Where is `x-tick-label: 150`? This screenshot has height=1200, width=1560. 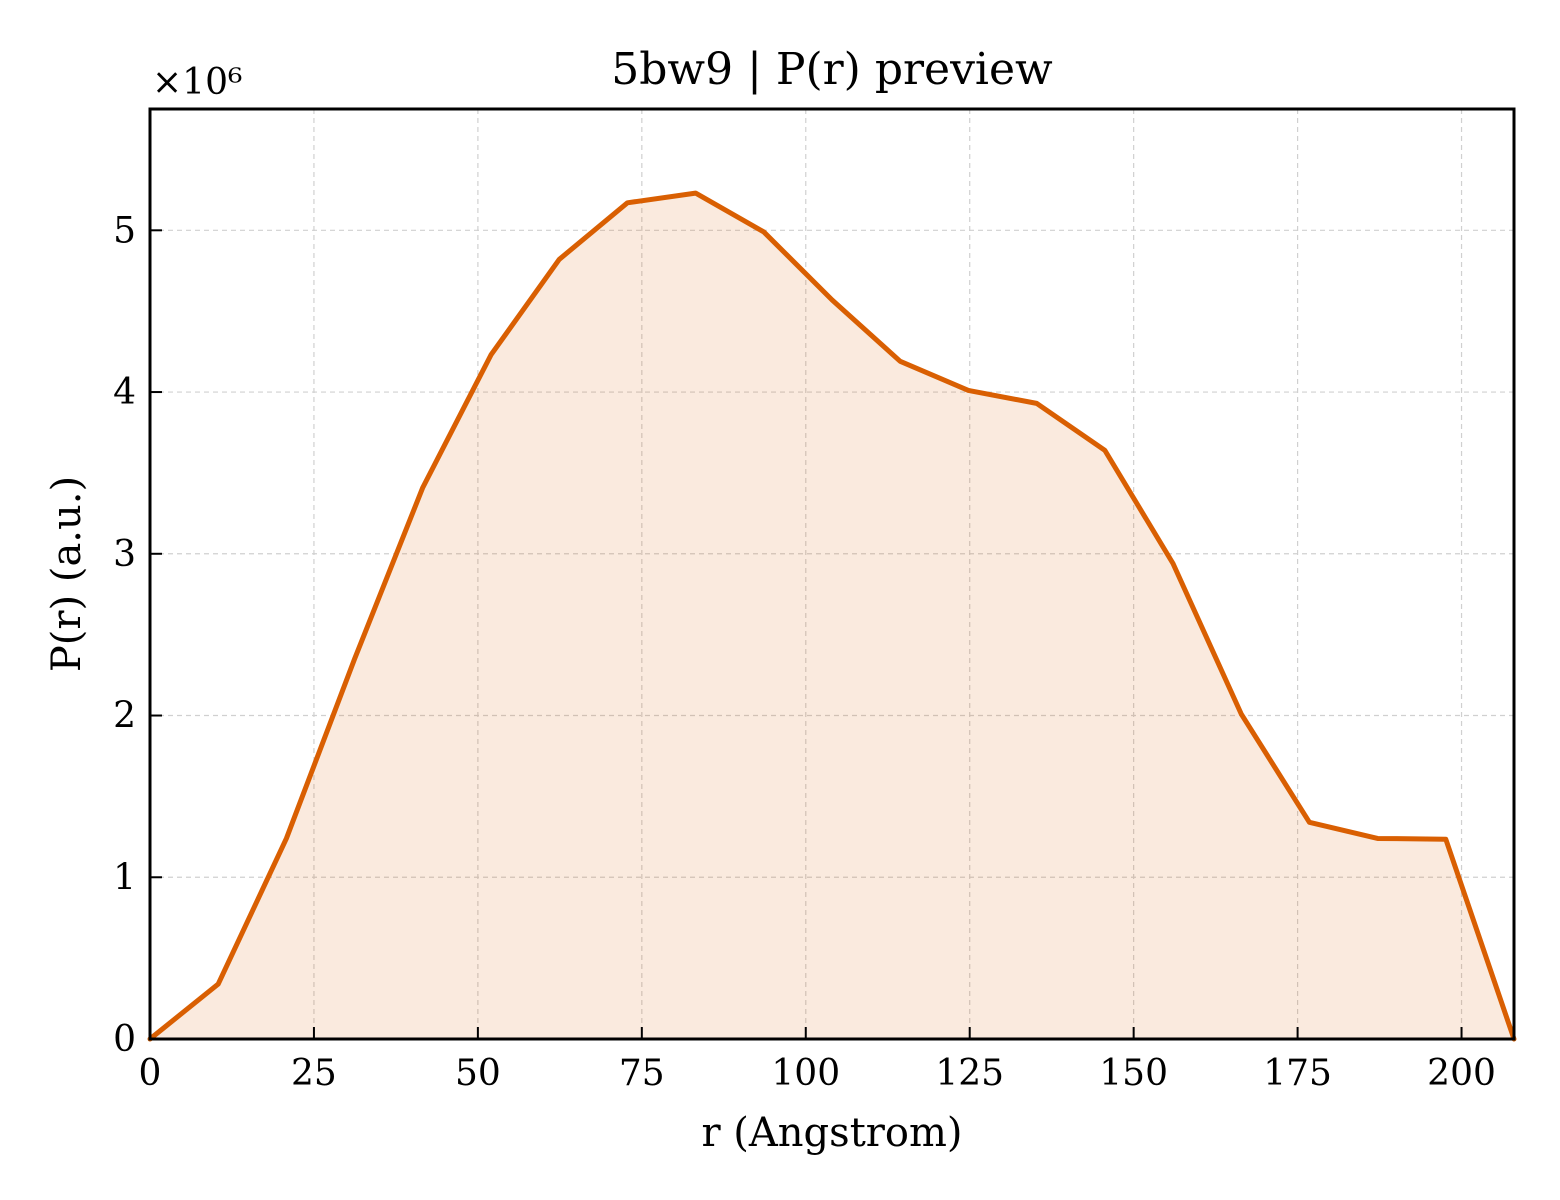
x-tick-label: 150 is located at coordinates (1133, 1073).